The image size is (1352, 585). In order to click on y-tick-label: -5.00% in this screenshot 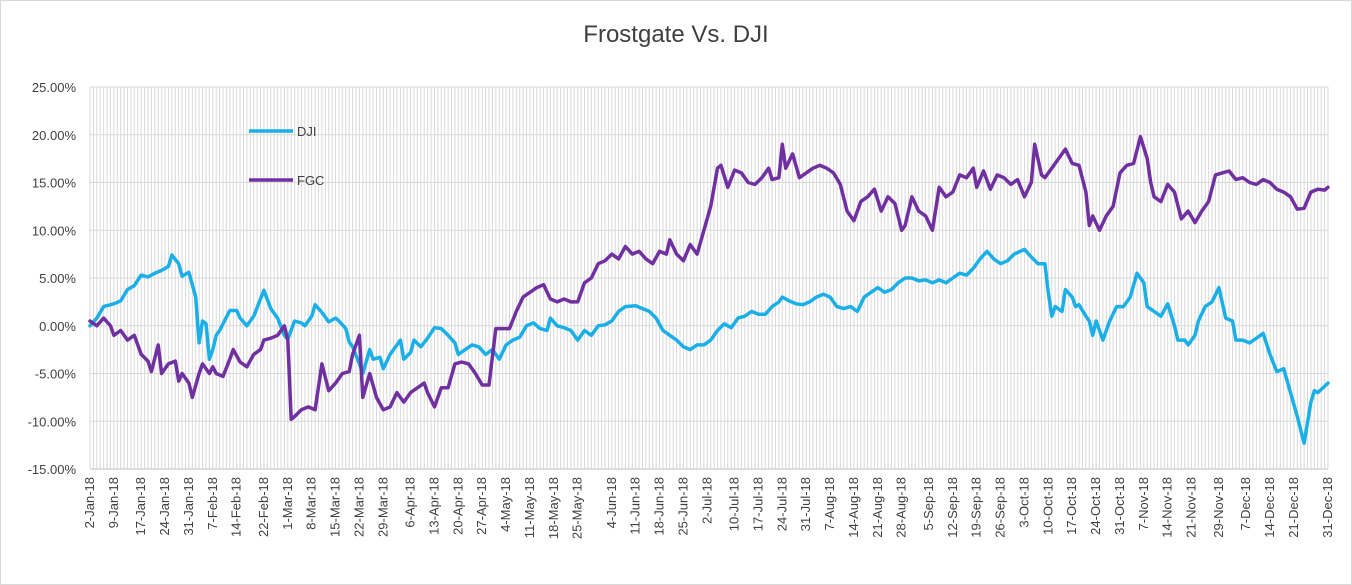, I will do `click(56, 374)`.